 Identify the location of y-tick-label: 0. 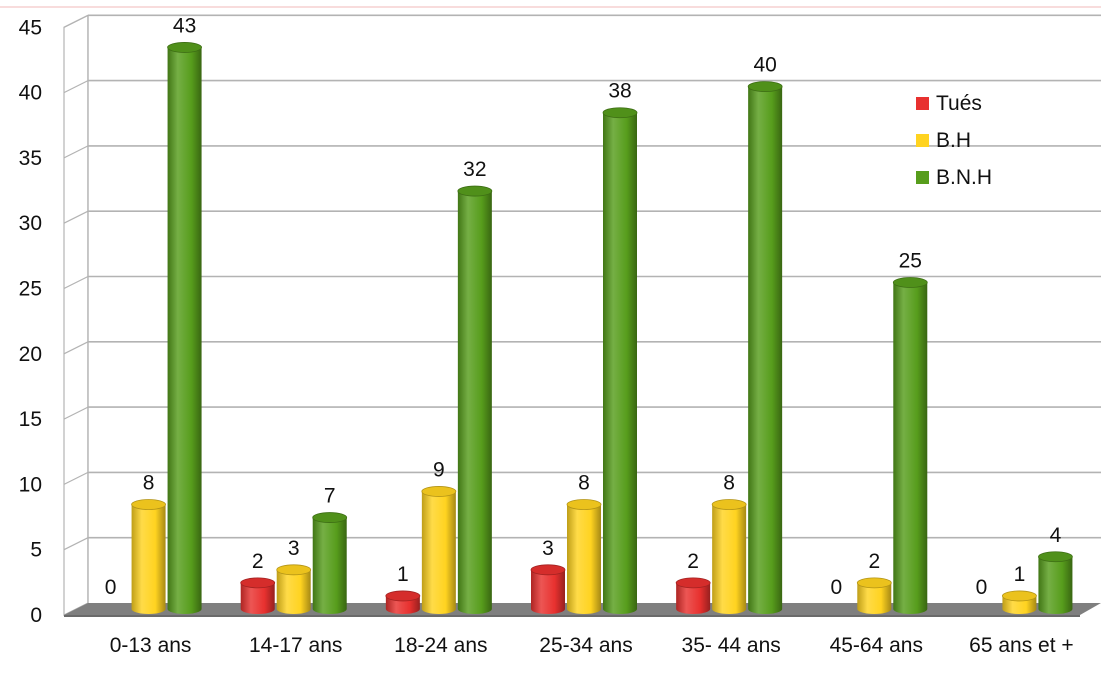
(36, 615).